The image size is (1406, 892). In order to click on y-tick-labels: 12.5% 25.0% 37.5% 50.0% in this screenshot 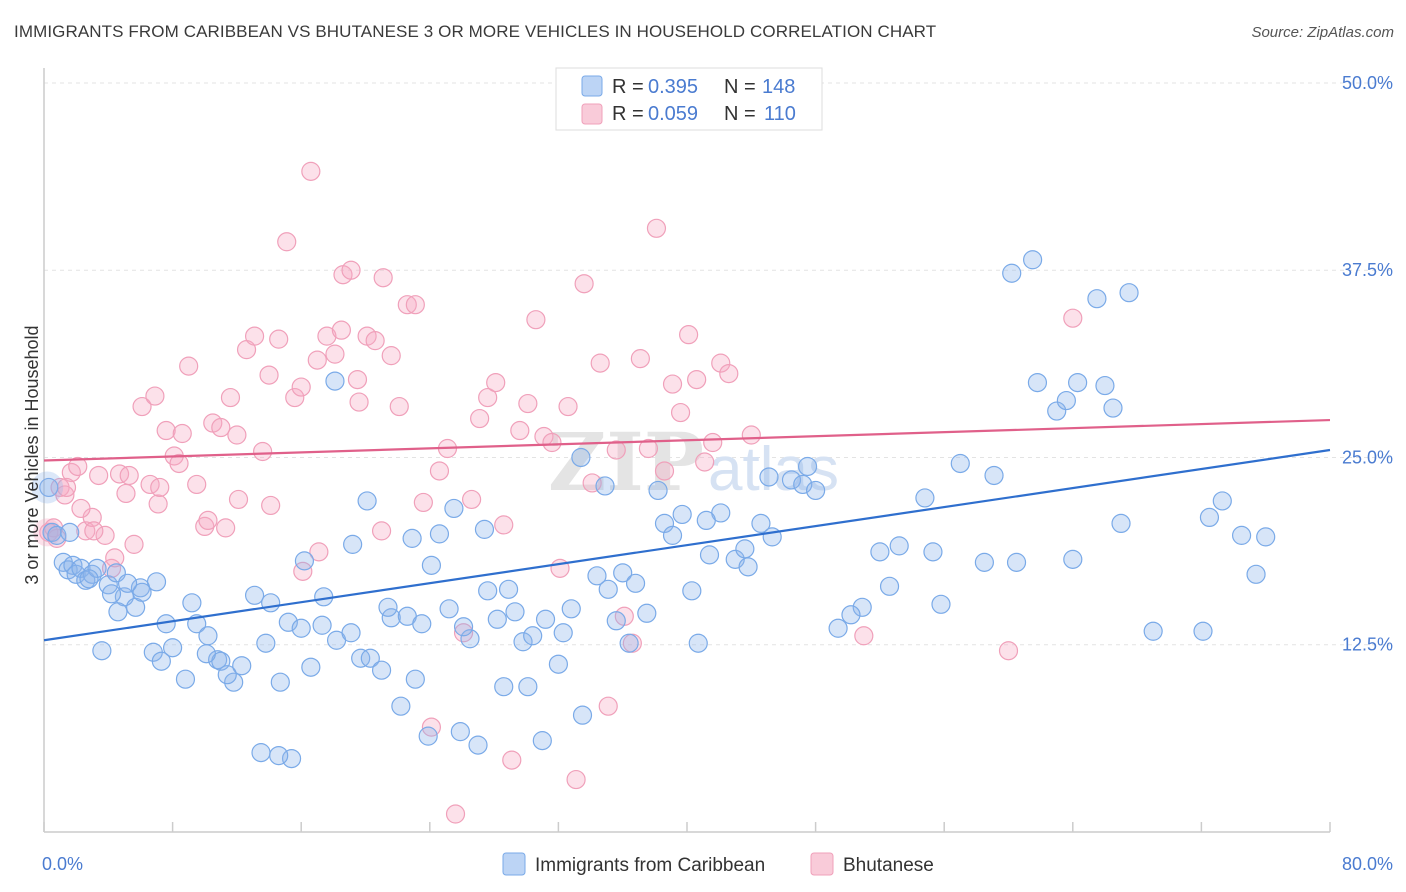, I will do `click(1367, 364)`.